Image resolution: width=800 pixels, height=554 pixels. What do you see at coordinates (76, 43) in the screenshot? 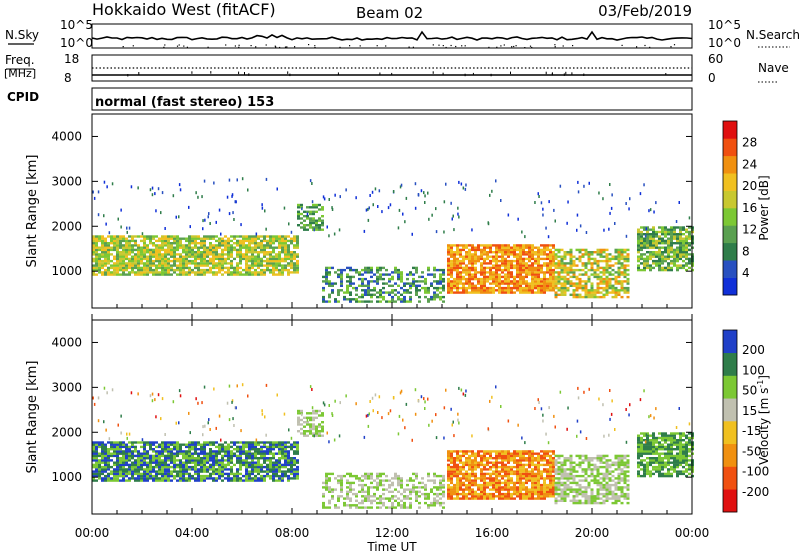
I see `nsky-tick-low: 10^0` at bounding box center [76, 43].